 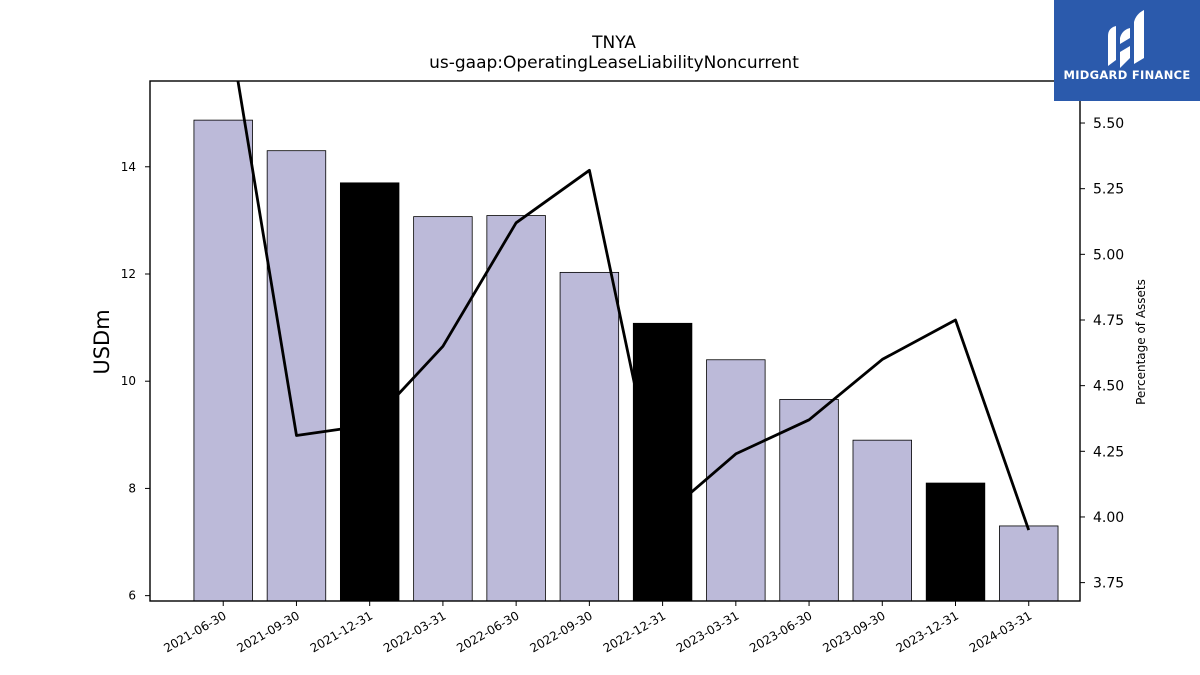 What do you see at coordinates (1000, 631) in the screenshot?
I see `x-tick-label: 2024-03-31` at bounding box center [1000, 631].